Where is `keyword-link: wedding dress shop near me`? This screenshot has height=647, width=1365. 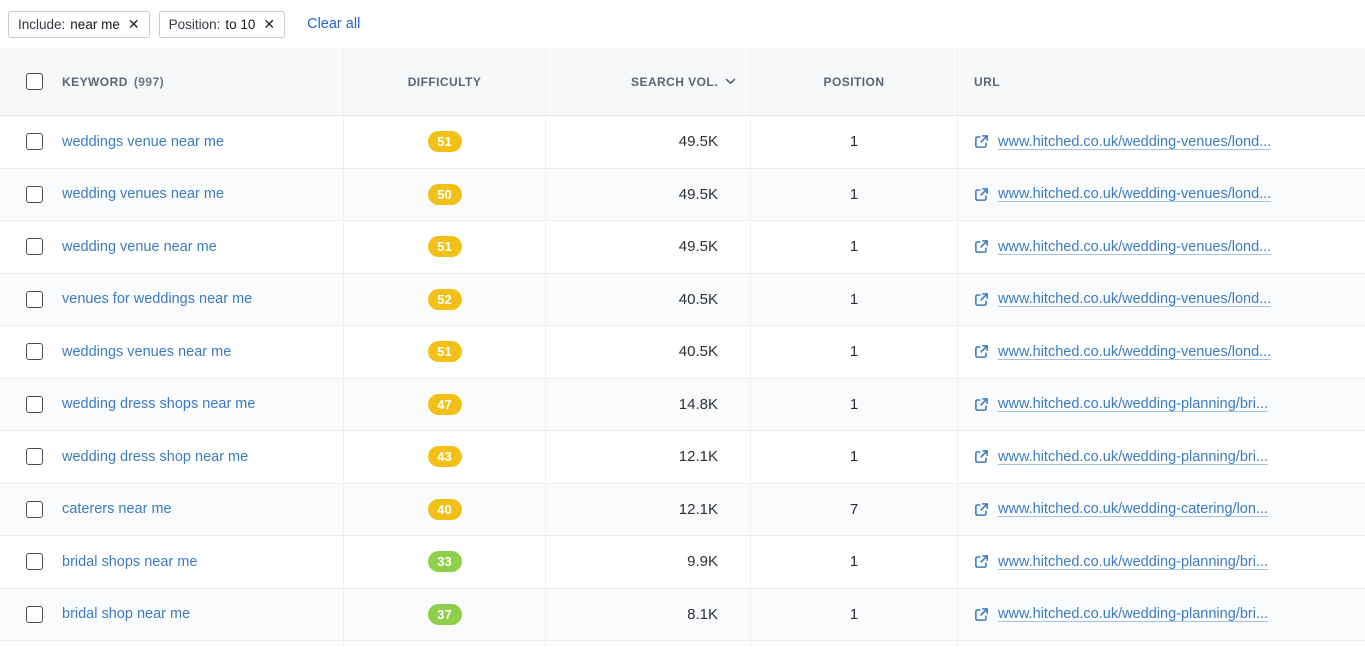 keyword-link: wedding dress shop near me is located at coordinates (155, 456).